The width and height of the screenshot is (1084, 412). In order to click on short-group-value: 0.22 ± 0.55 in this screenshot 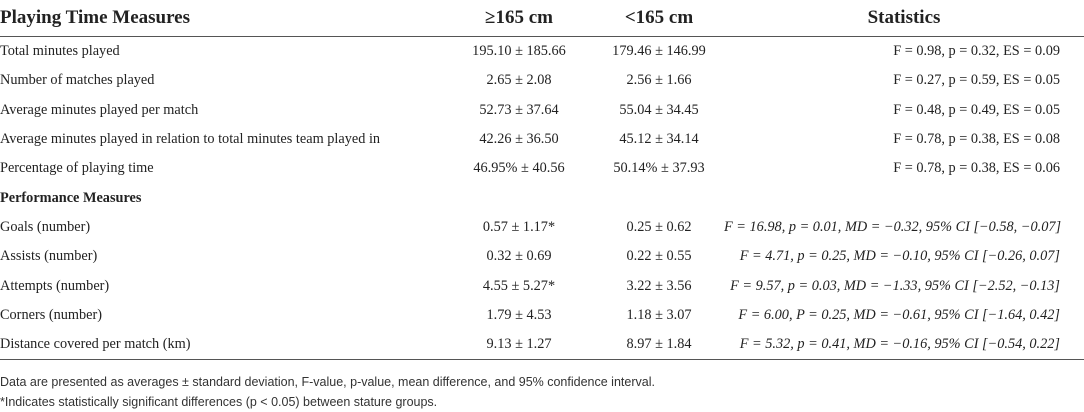, I will do `click(659, 256)`.